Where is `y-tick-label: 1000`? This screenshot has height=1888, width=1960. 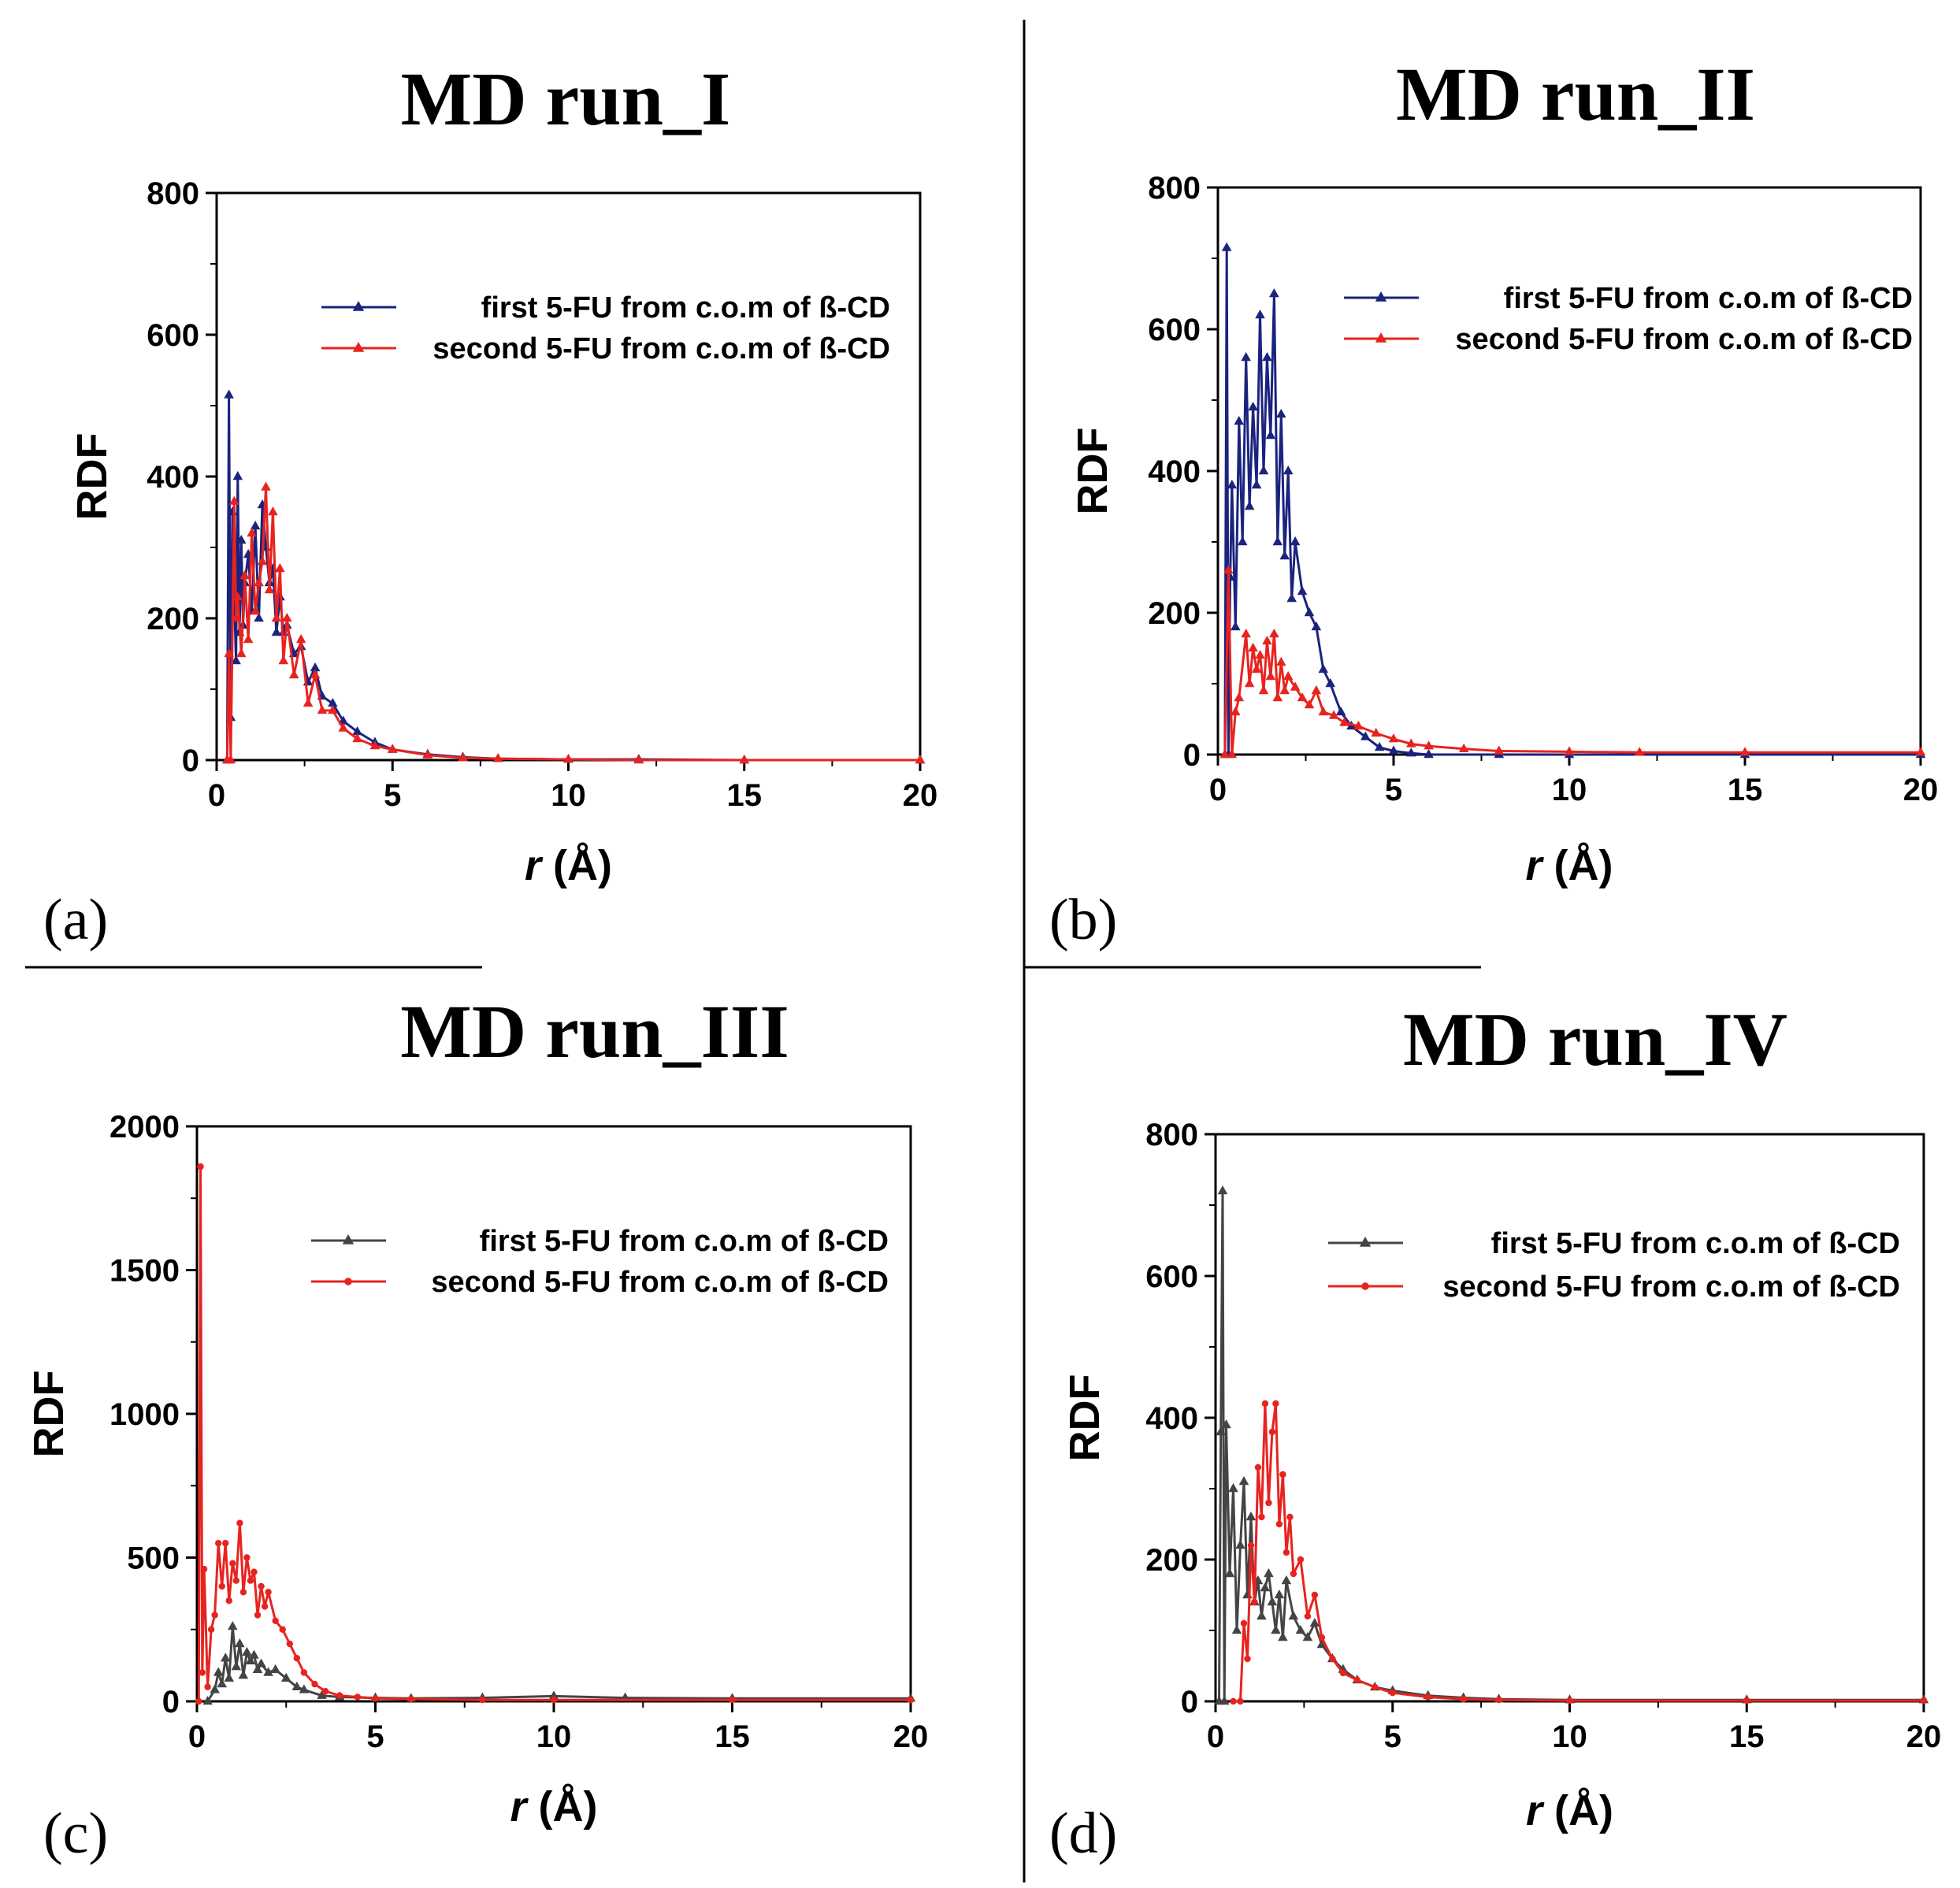 y-tick-label: 1000 is located at coordinates (145, 1414).